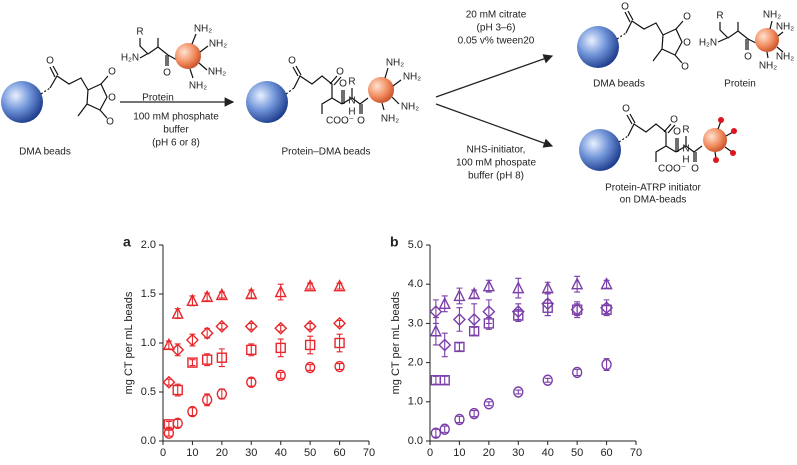 This screenshot has width=797, height=465. Describe the element at coordinates (430, 453) in the screenshot. I see `x-tick-label: 0` at that location.